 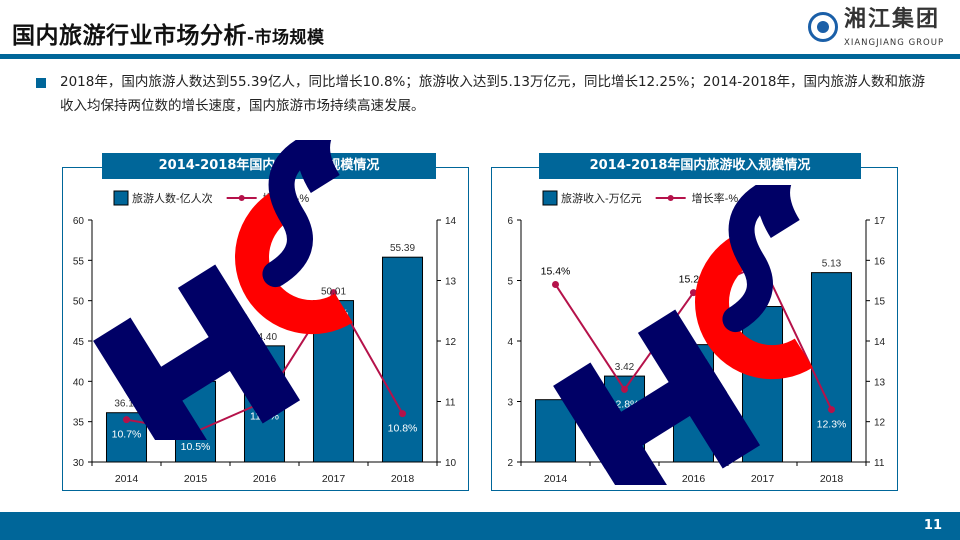 What do you see at coordinates (79, 382) in the screenshot?
I see `left-axis-tick-label: 40` at bounding box center [79, 382].